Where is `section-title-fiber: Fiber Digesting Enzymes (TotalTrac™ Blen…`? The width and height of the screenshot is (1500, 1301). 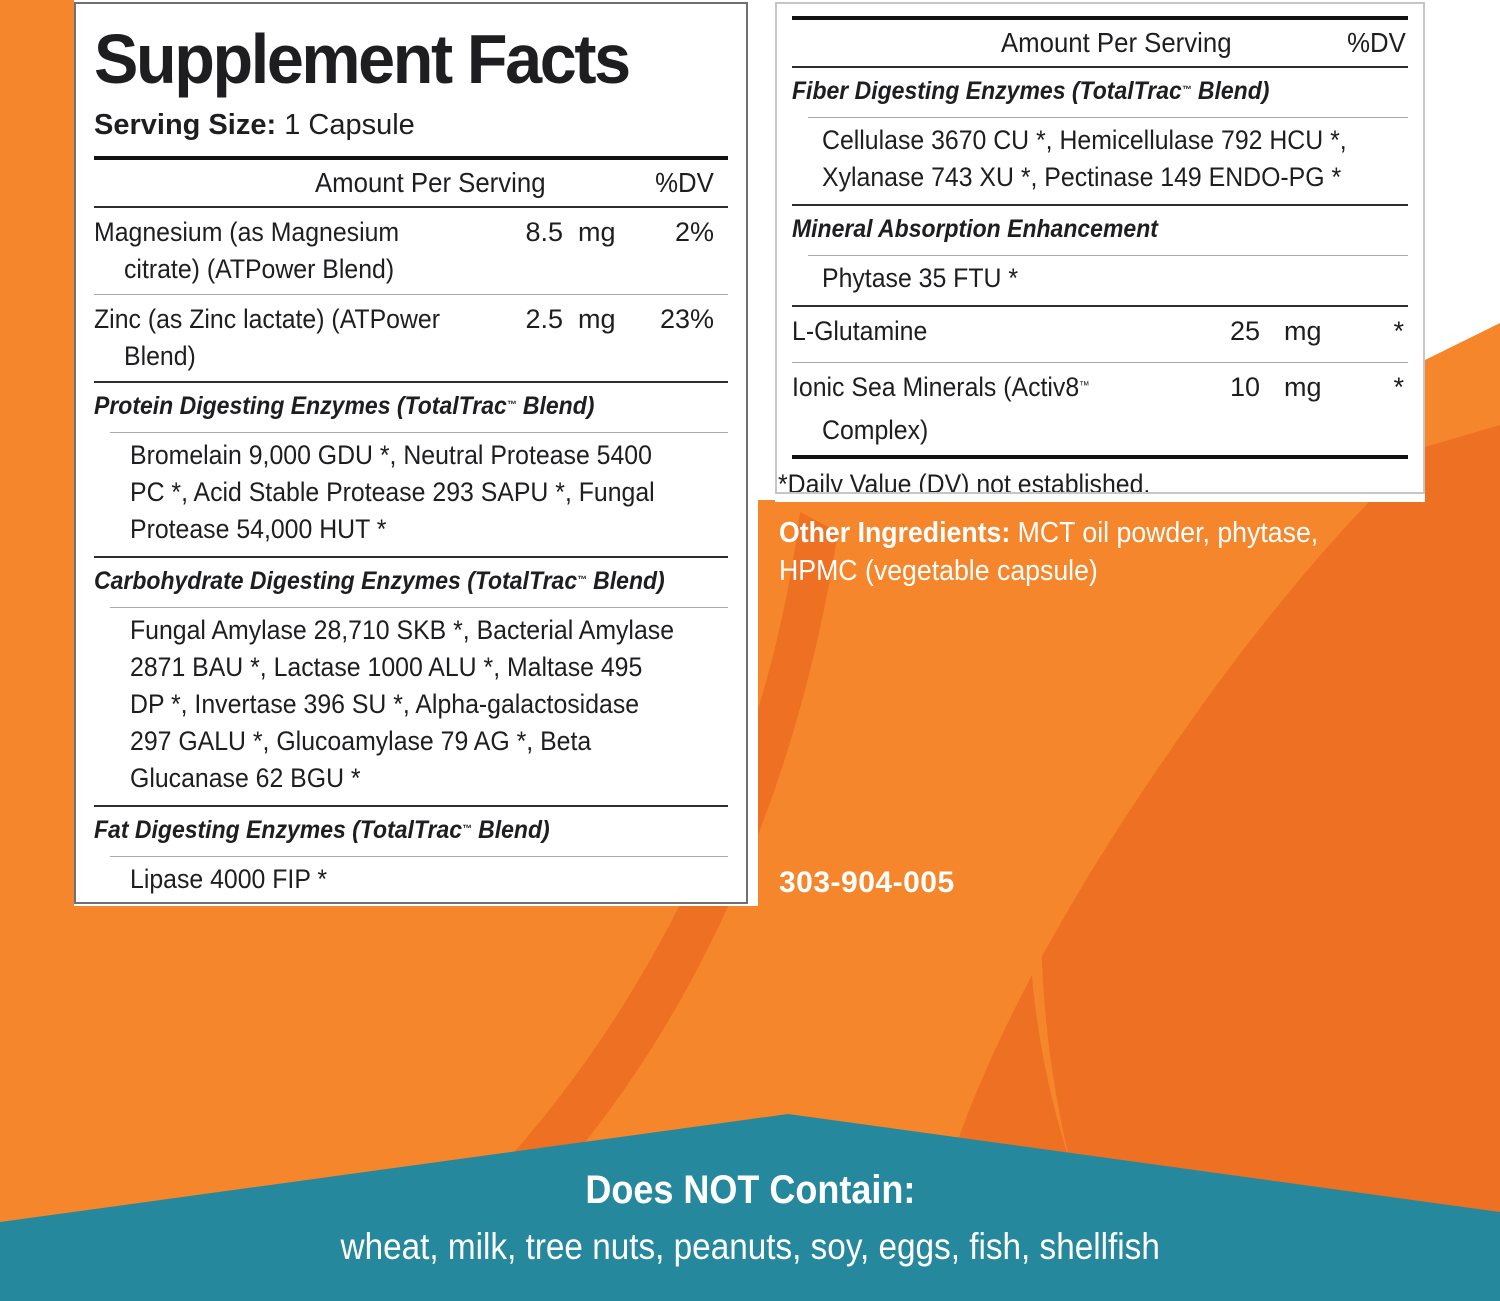
section-title-fiber: Fiber Digesting Enzymes (TotalTrac™ Blen… is located at coordinates (1031, 91).